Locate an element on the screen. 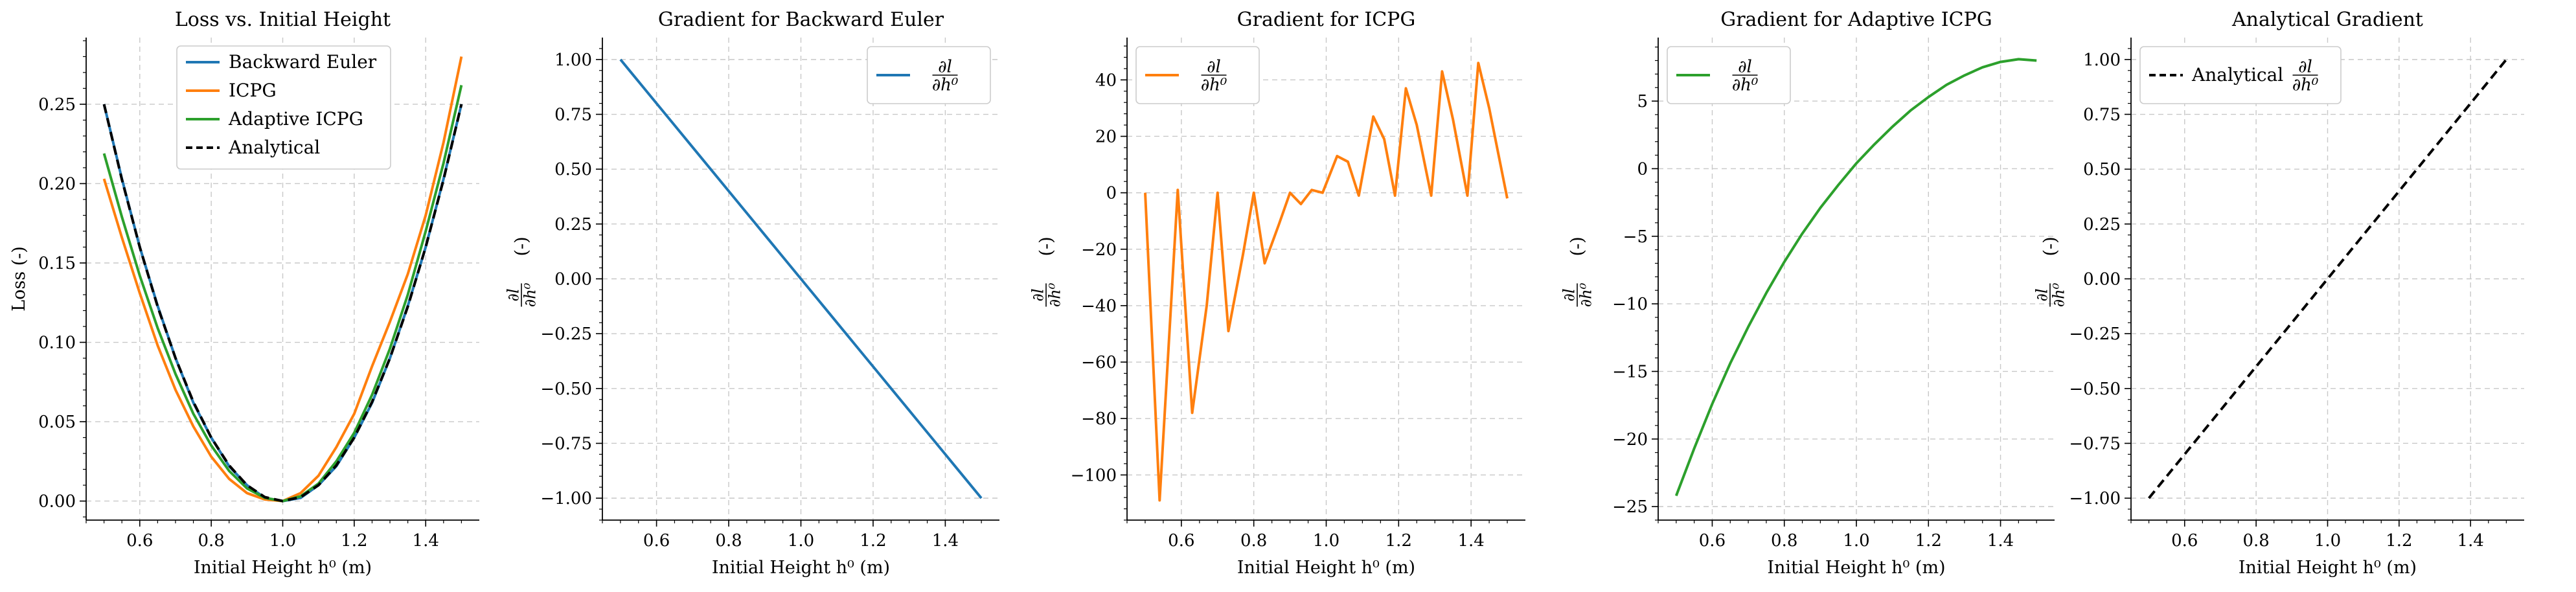 This screenshot has height=592, width=2576. chart-title: Gradient for Adaptive ICPG is located at coordinates (1856, 19).